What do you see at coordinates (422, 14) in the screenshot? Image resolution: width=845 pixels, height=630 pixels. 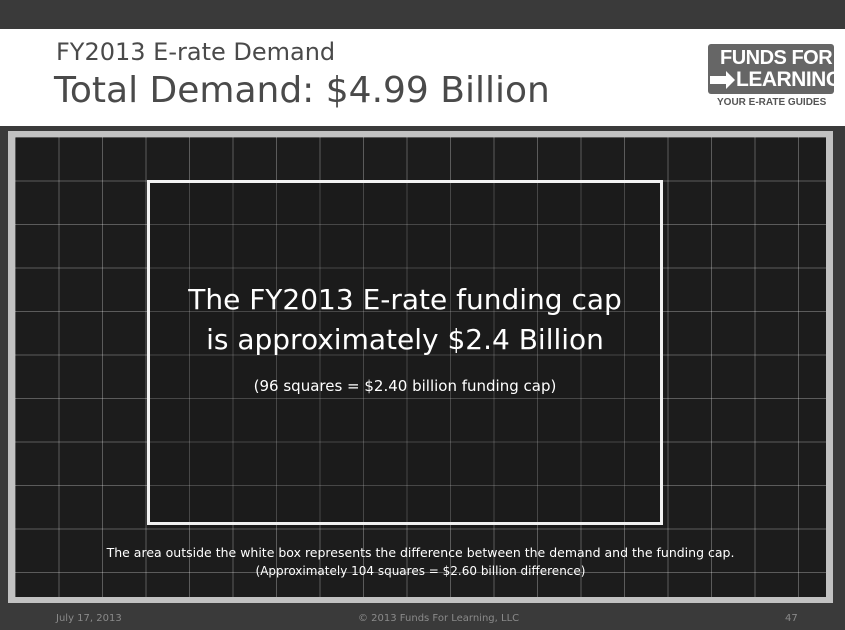 I see `top-bar` at bounding box center [422, 14].